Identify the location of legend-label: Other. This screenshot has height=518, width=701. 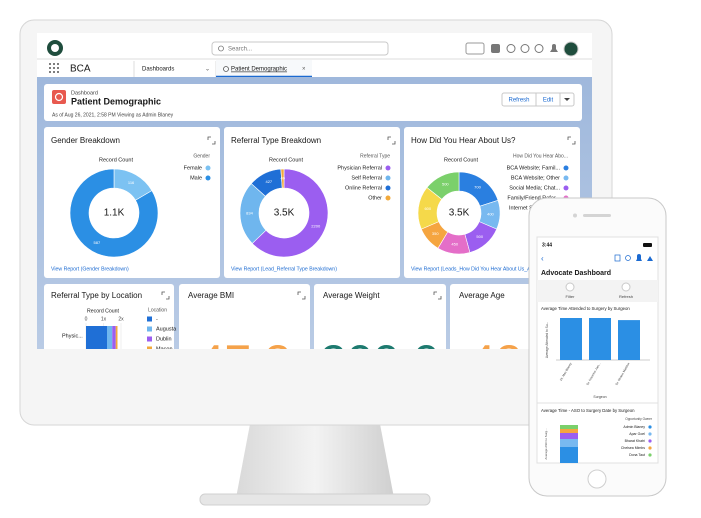
(375, 198).